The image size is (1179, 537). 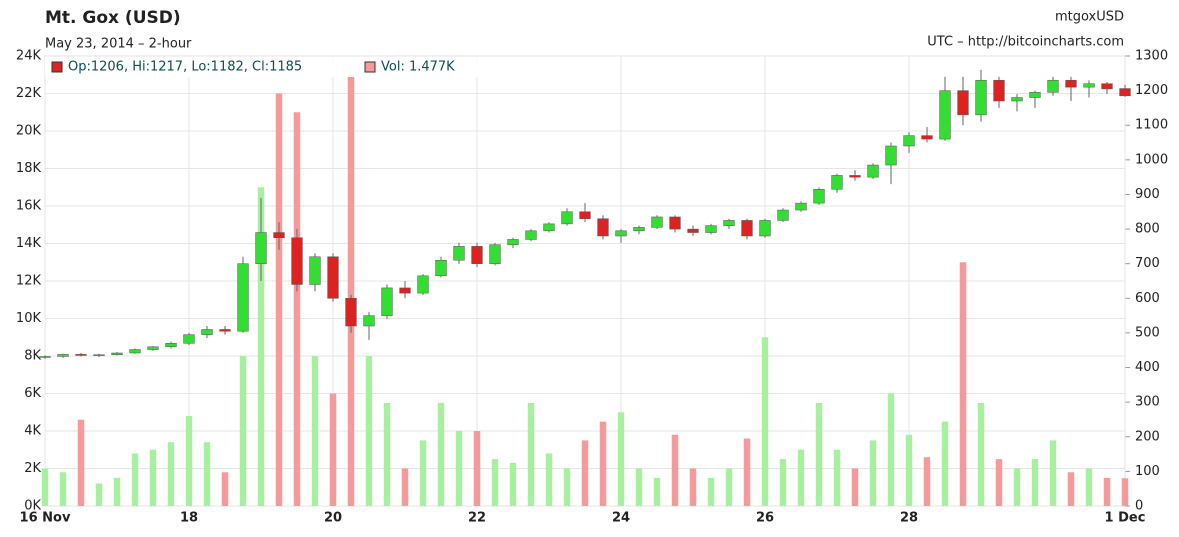 What do you see at coordinates (1147, 436) in the screenshot?
I see `y2-tick-label: 200` at bounding box center [1147, 436].